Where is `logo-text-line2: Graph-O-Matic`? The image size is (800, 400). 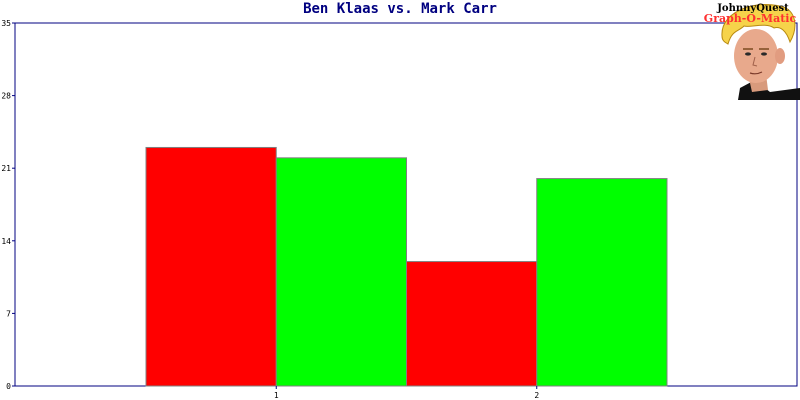
logo-text-line2: Graph-O-Matic is located at coordinates (750, 18).